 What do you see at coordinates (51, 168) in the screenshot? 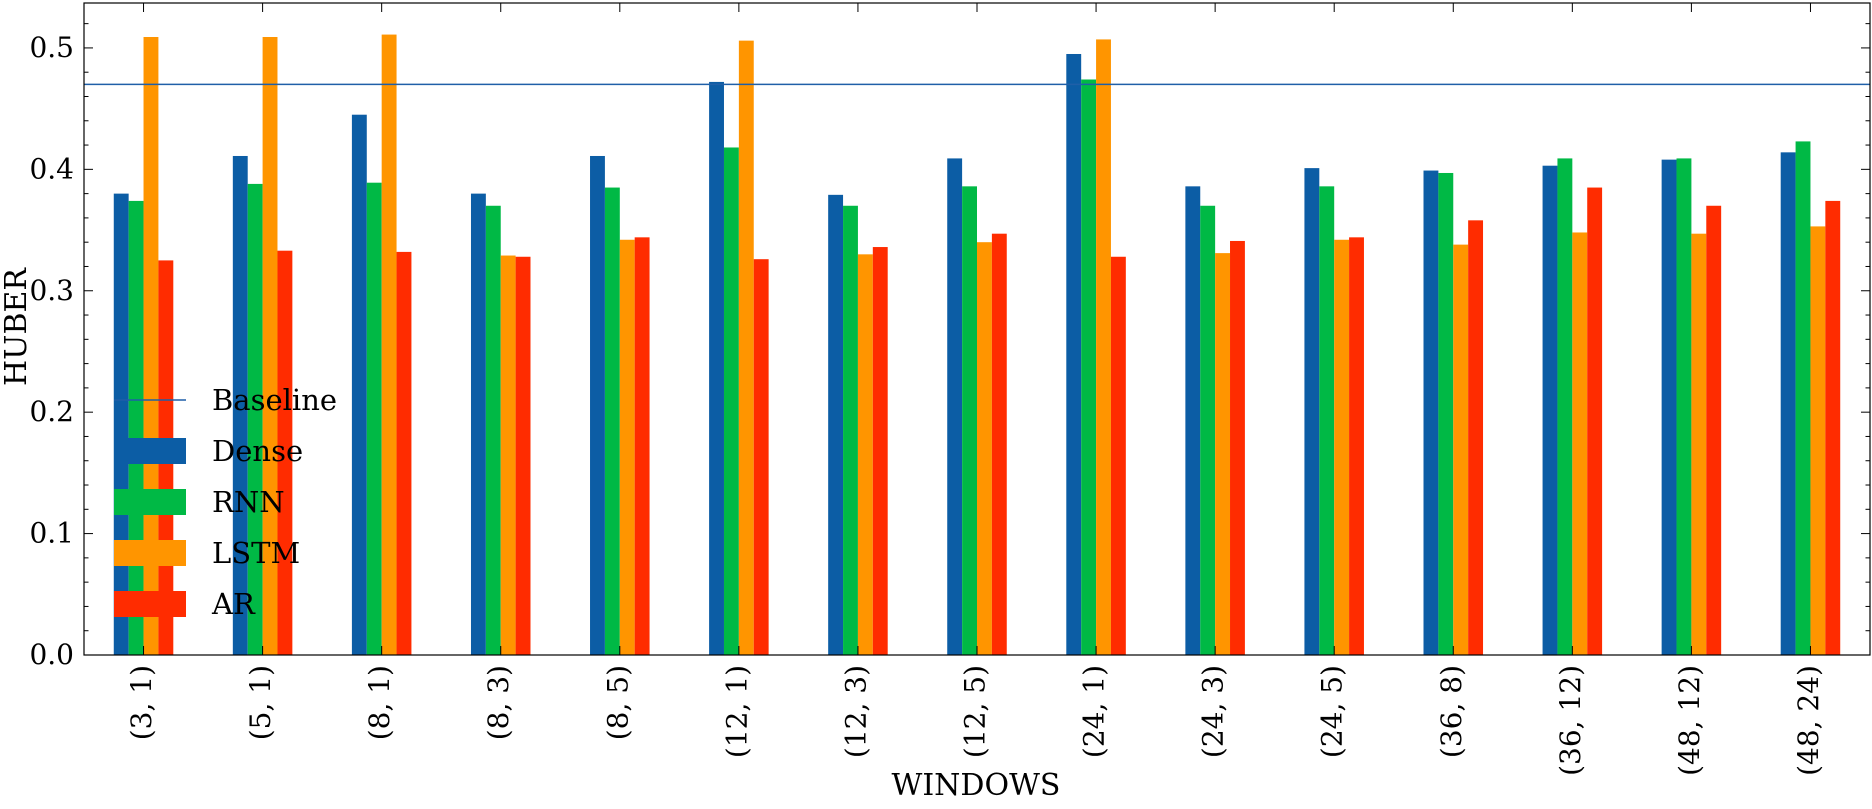
I see `y-tick-label: 0.4` at bounding box center [51, 168].